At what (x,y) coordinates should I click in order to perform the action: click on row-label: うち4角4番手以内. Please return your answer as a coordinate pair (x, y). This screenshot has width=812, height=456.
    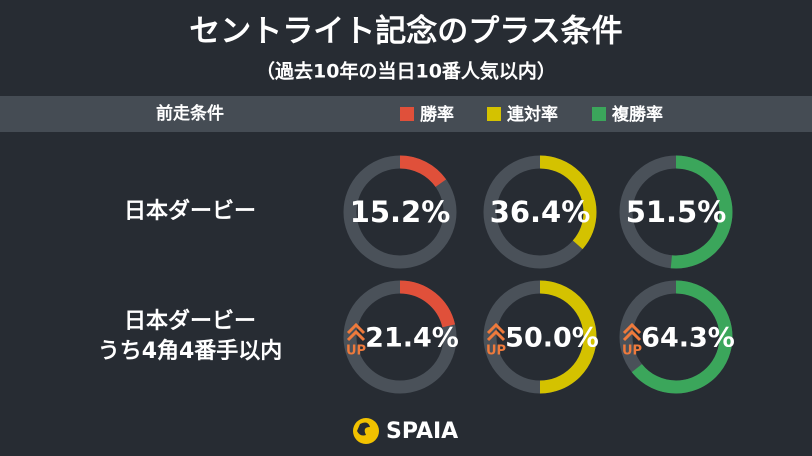
    Looking at the image, I should click on (190, 351).